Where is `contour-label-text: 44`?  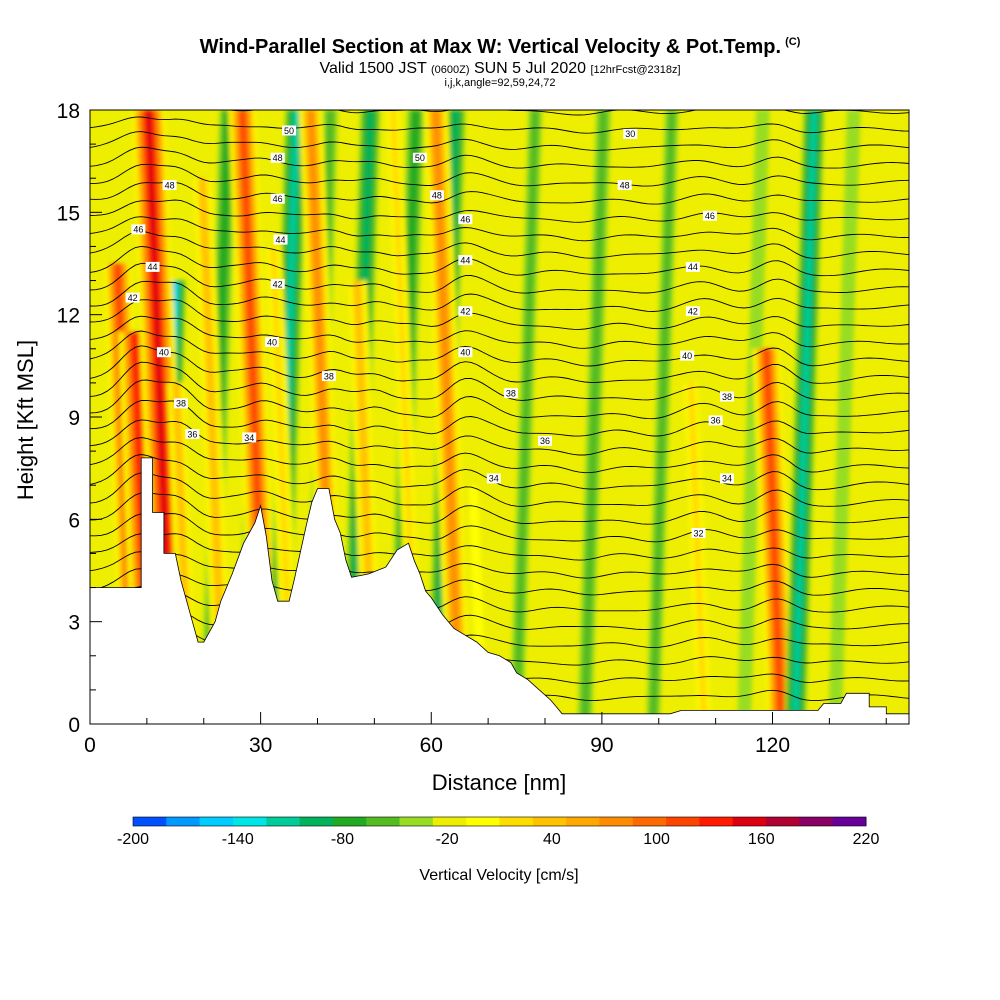 contour-label-text: 44 is located at coordinates (153, 267).